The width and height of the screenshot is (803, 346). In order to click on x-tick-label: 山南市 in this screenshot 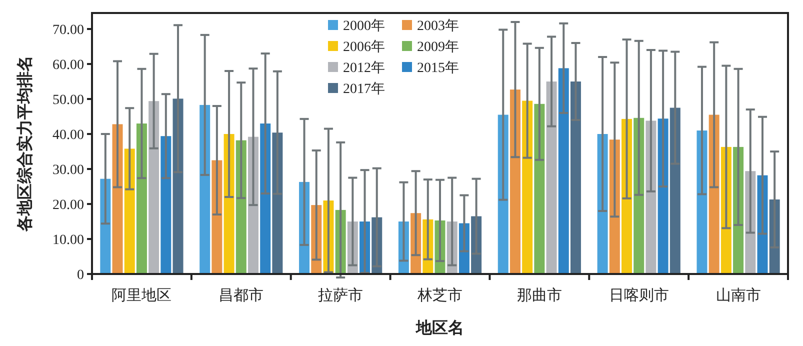, I will do `click(738, 295)`.